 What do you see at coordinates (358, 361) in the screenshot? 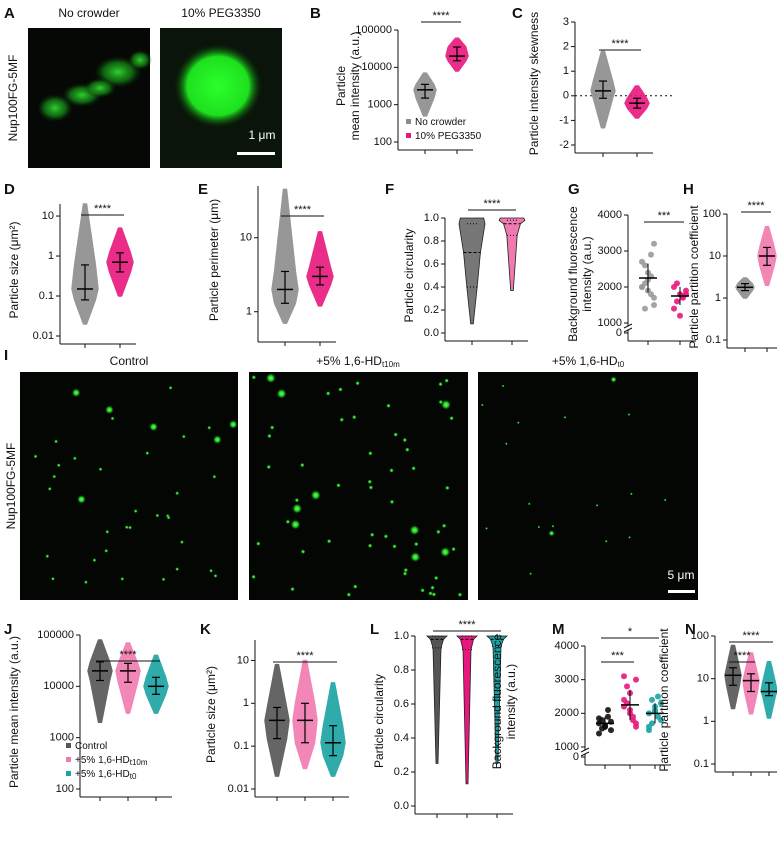
I see `column-title: +5% 1,6-HDt10m` at bounding box center [358, 361].